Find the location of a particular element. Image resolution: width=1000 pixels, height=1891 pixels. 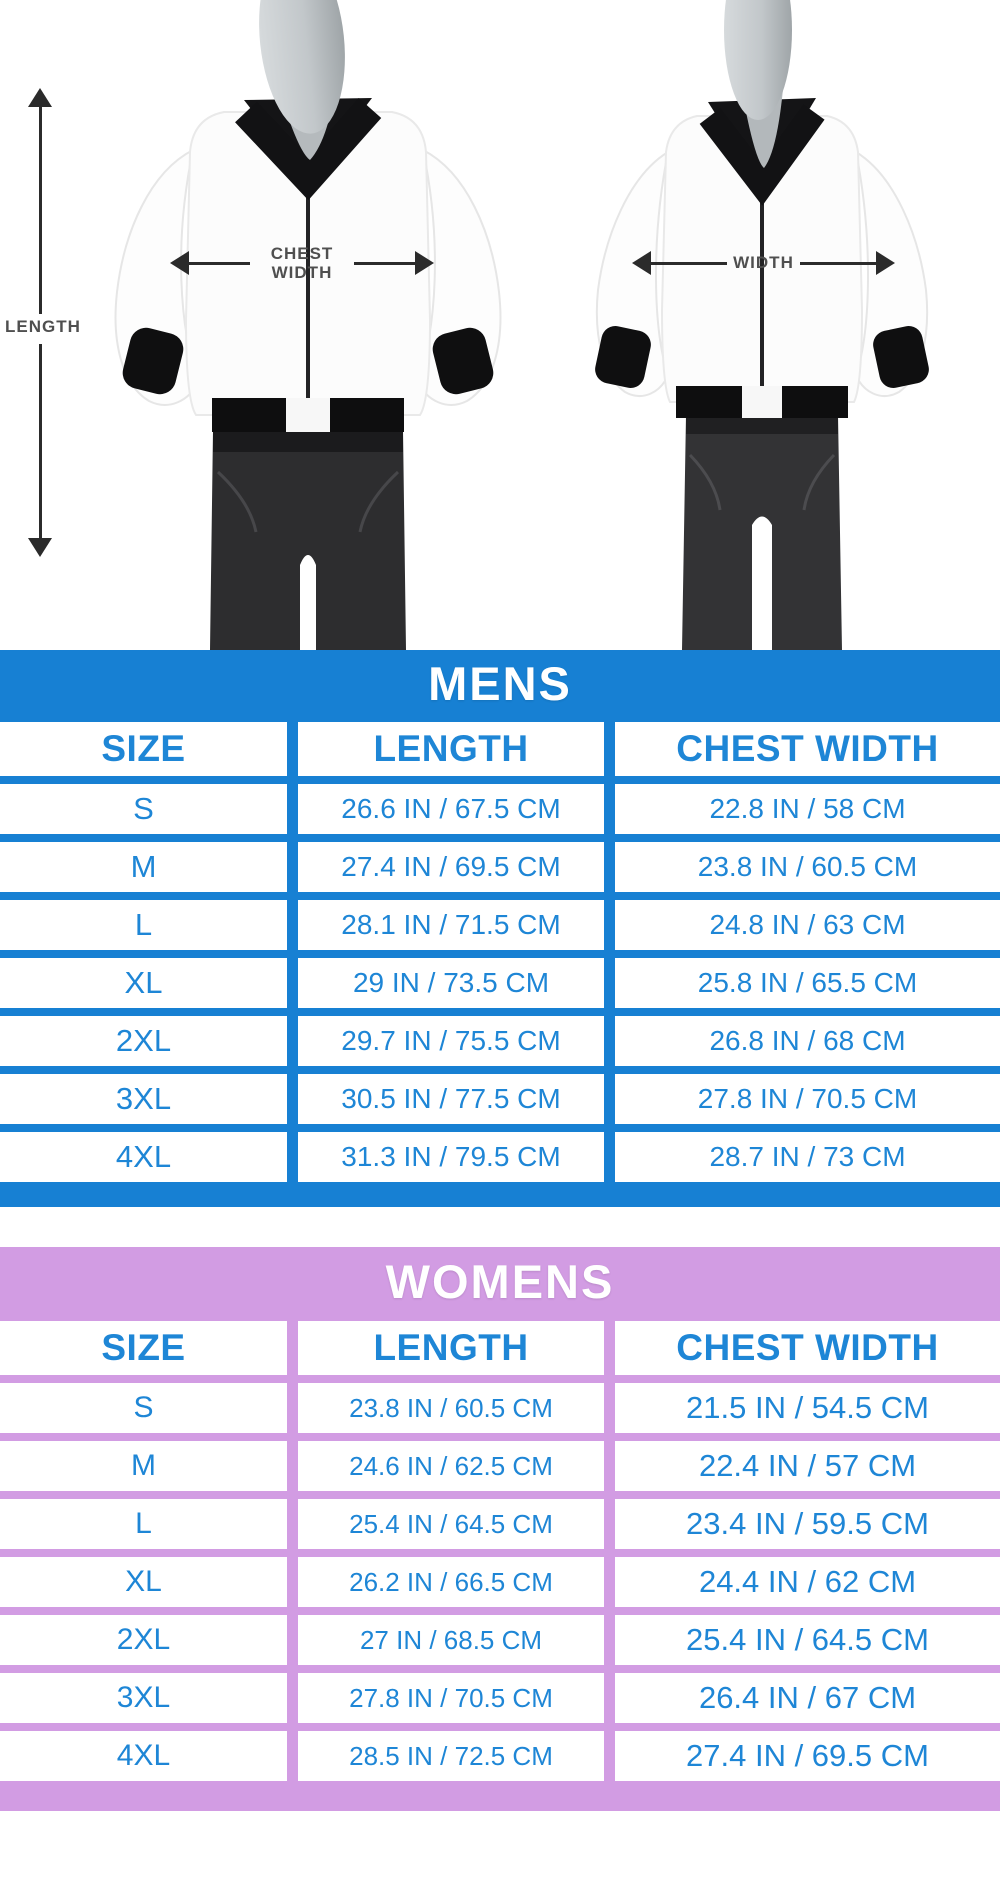

chest-width-cell: 22.8 IN / 58 CM is located at coordinates (807, 809).